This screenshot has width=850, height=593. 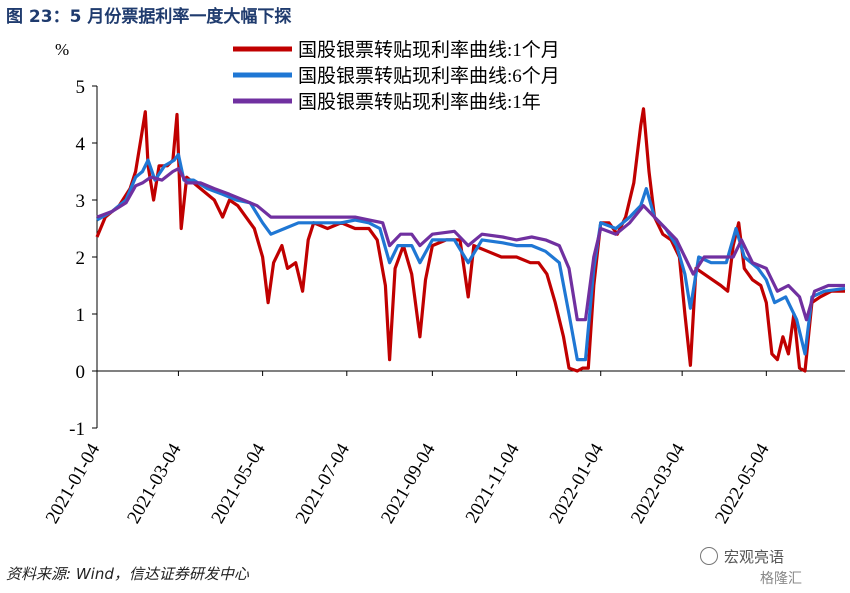 I want to click on y-tick-label: 3, so click(x=81, y=201).